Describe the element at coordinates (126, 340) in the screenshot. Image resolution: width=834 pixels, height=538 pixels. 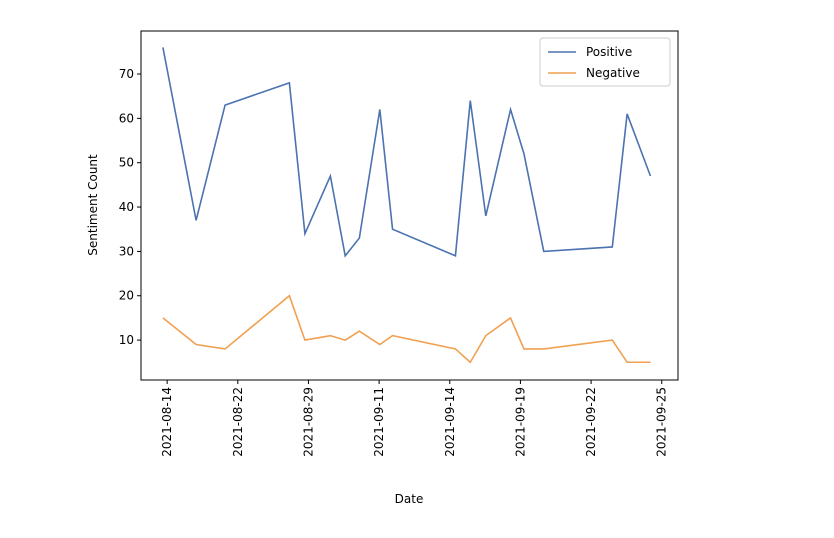
I see `y-tick-label: 10` at that location.